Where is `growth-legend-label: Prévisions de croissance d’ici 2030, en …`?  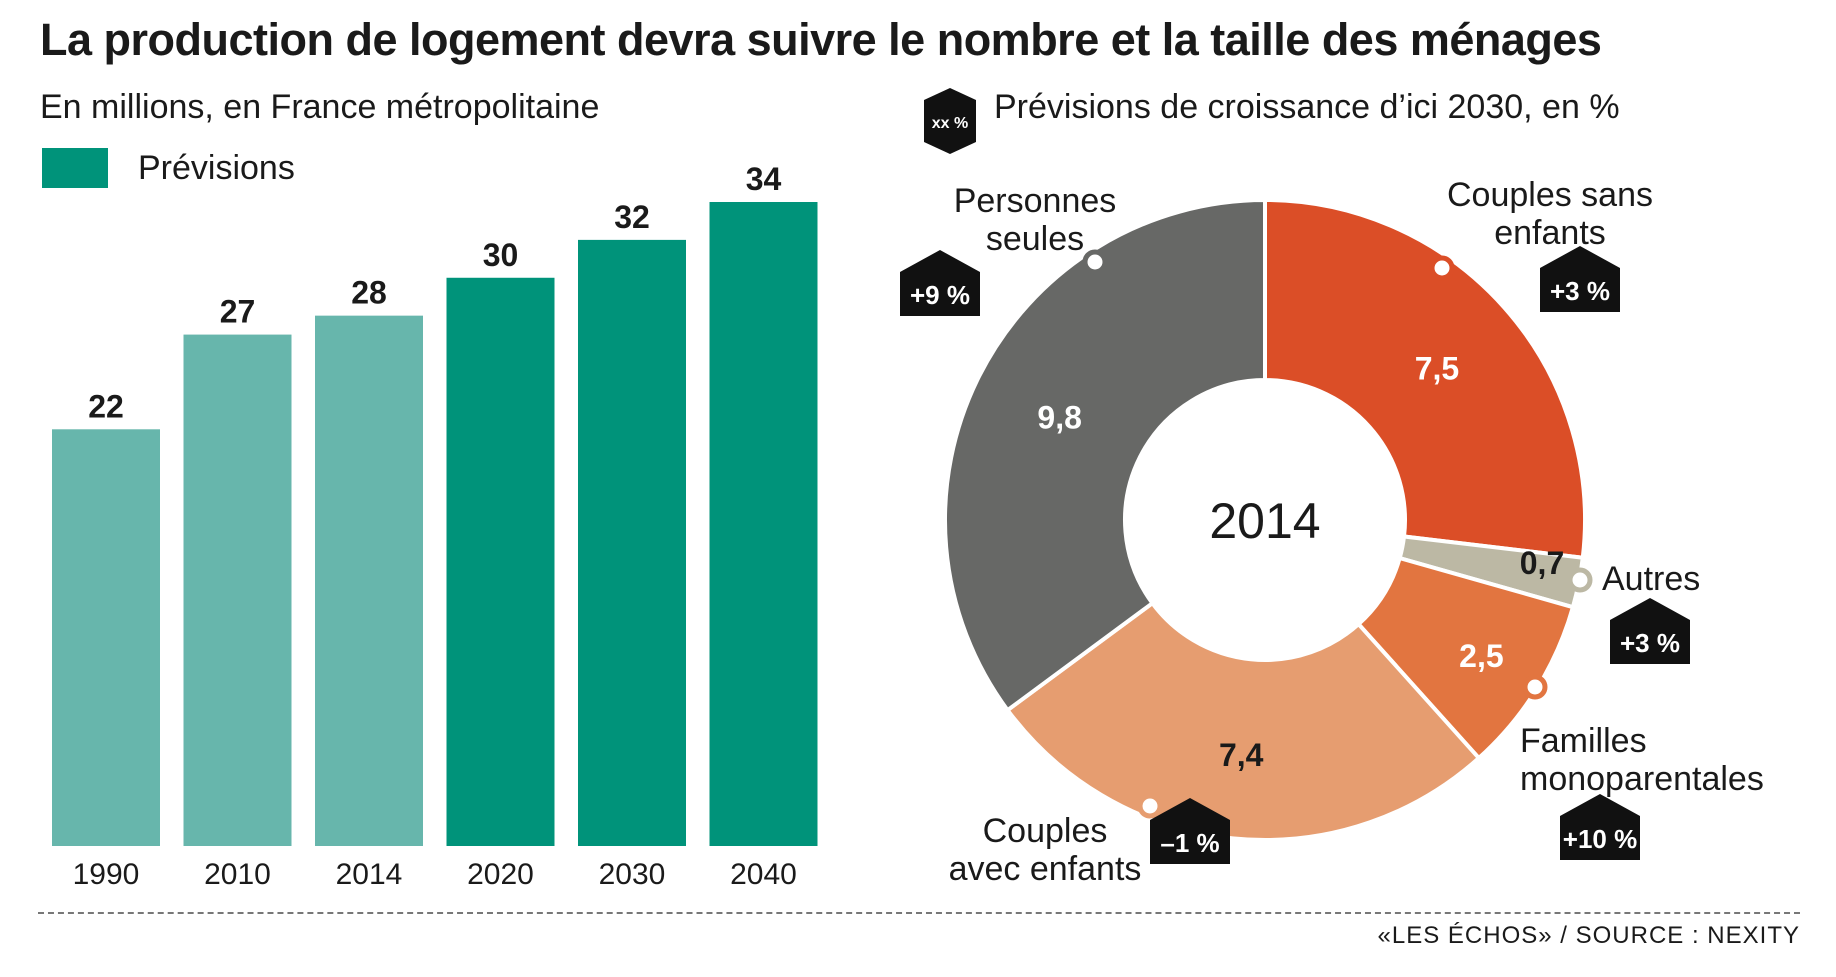 growth-legend-label: Prévisions de croissance d’ici 2030, en … is located at coordinates (1307, 107).